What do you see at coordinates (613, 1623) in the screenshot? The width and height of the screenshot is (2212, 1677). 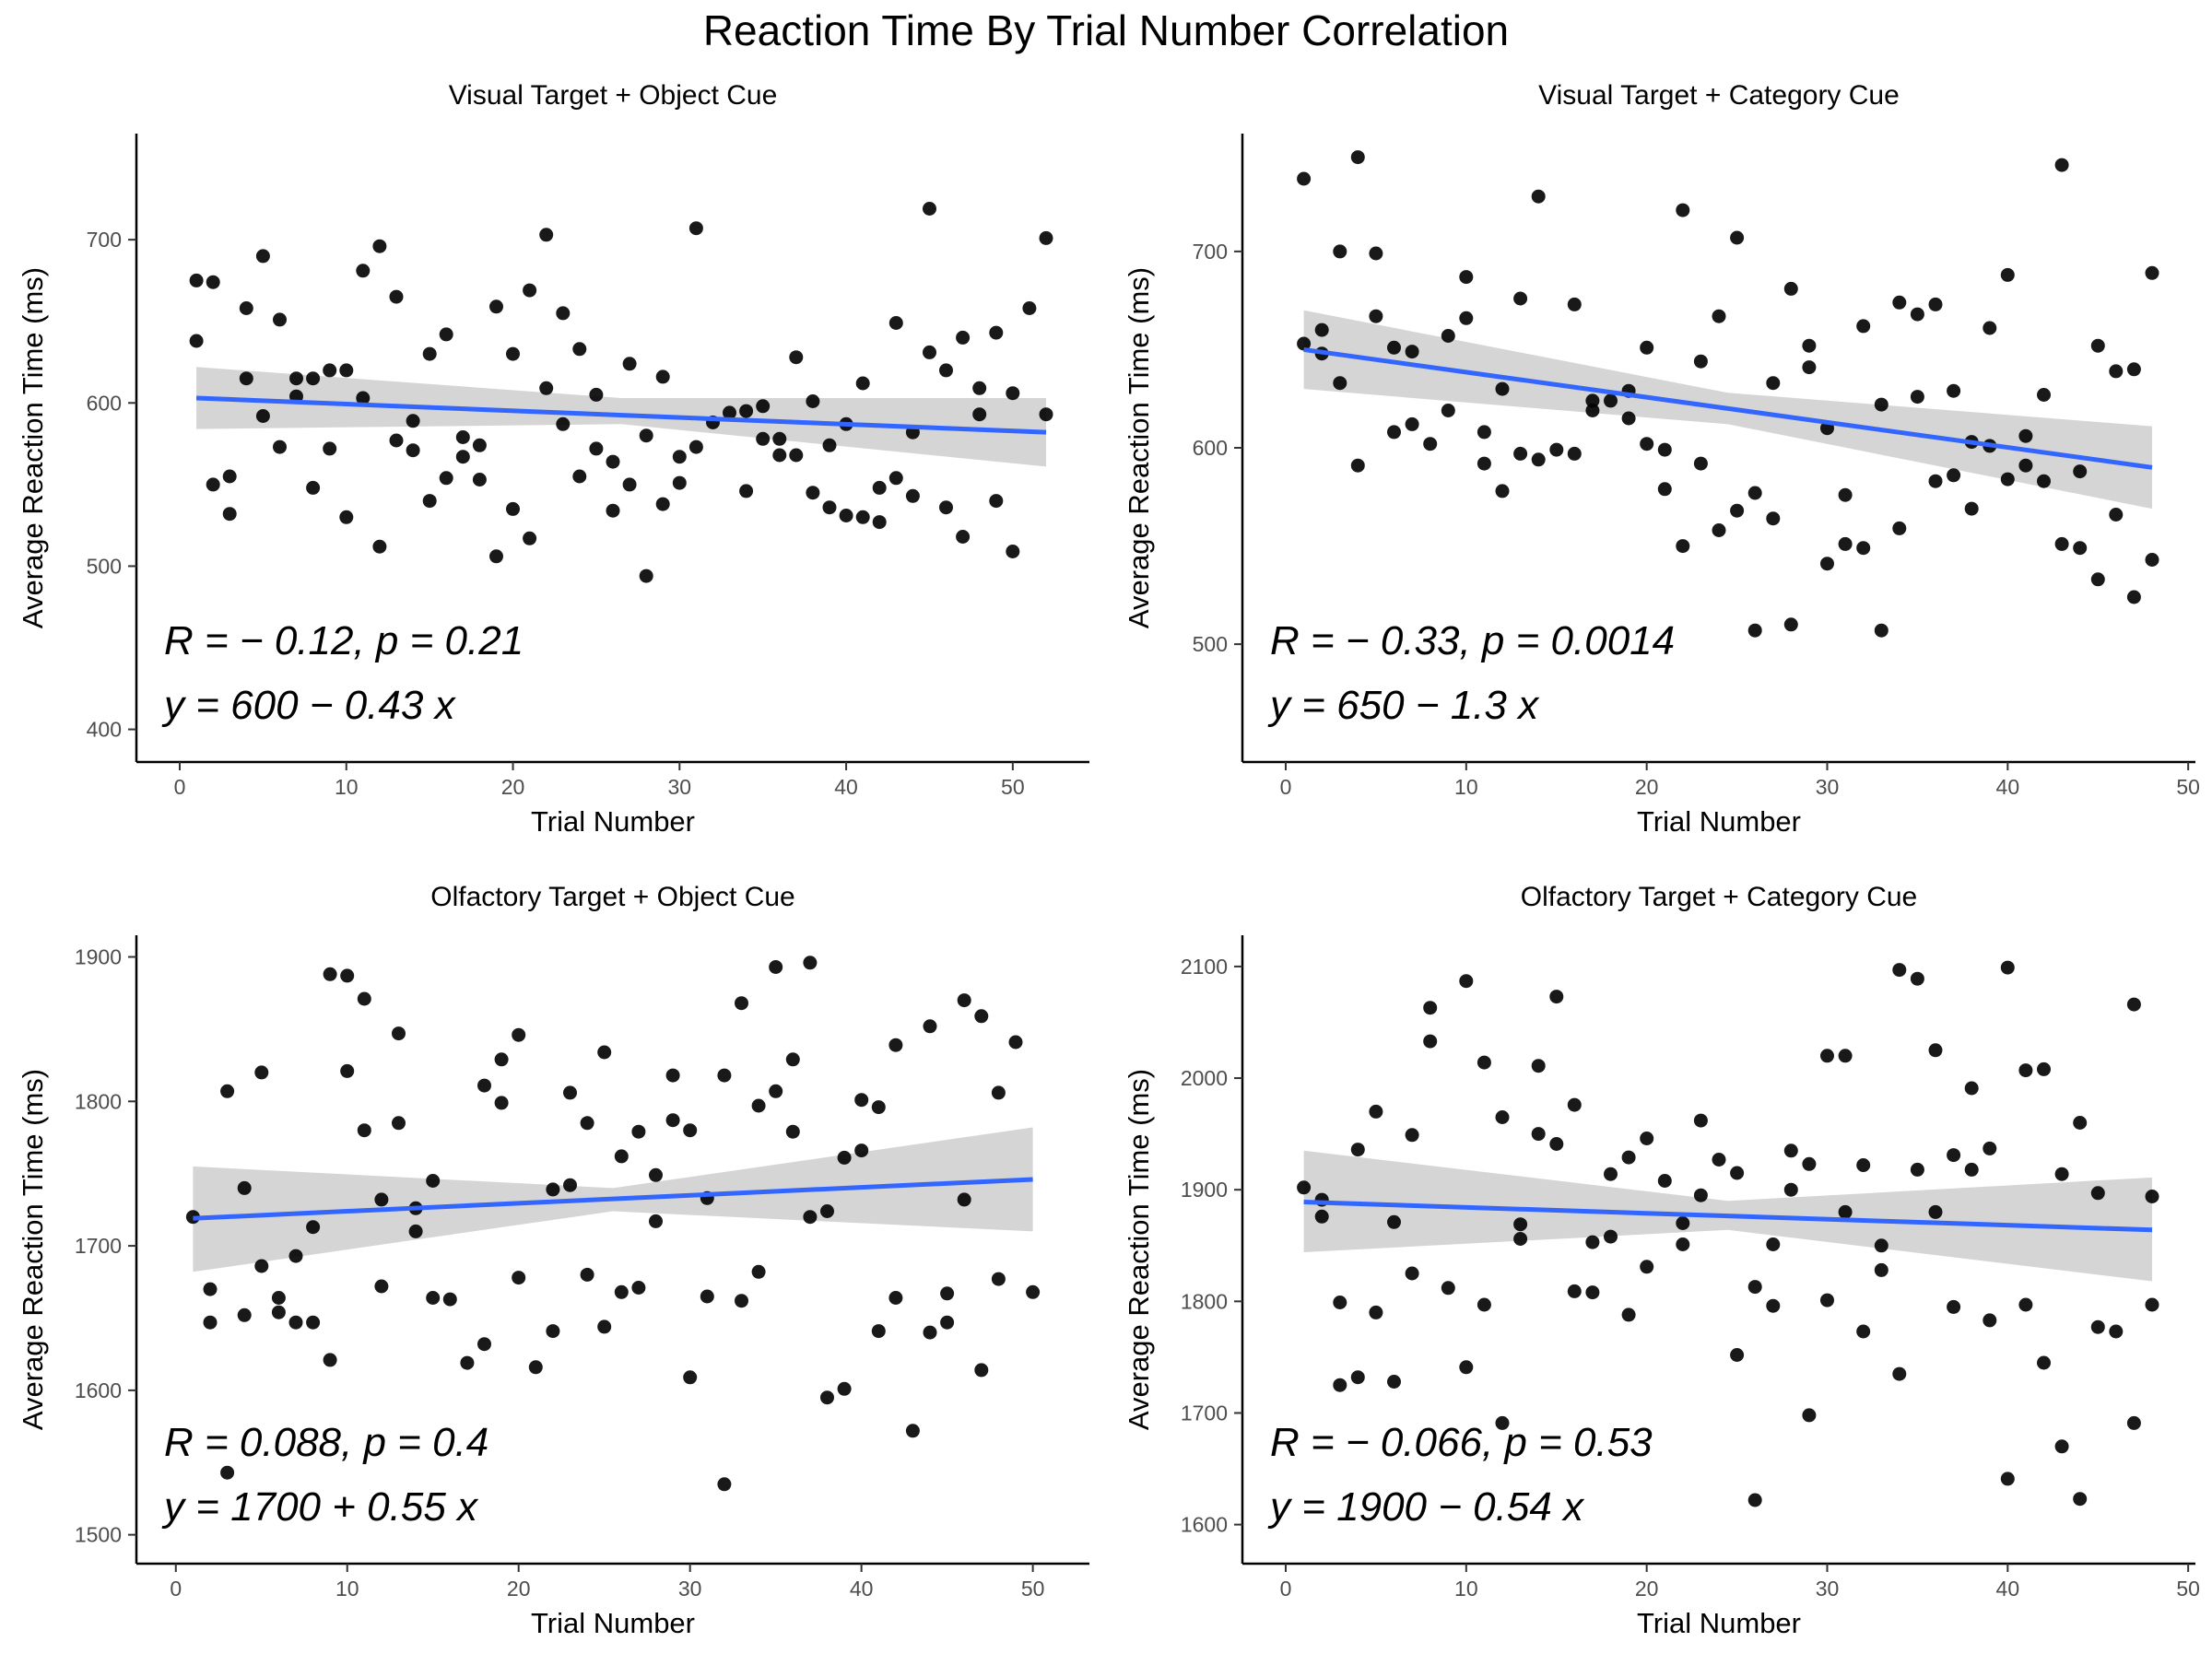 I see `x-axis-label: Trial Number` at bounding box center [613, 1623].